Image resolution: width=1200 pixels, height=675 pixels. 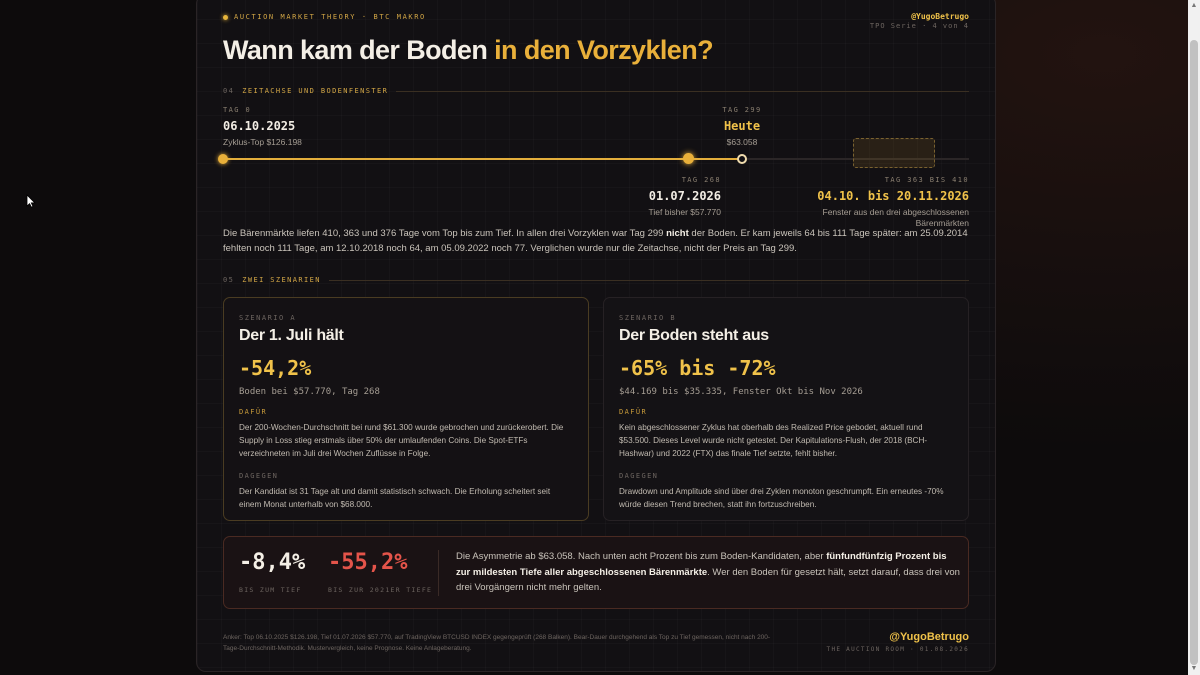 What do you see at coordinates (281, 280) in the screenshot?
I see `section-label: ZWEI SZENARIEN` at bounding box center [281, 280].